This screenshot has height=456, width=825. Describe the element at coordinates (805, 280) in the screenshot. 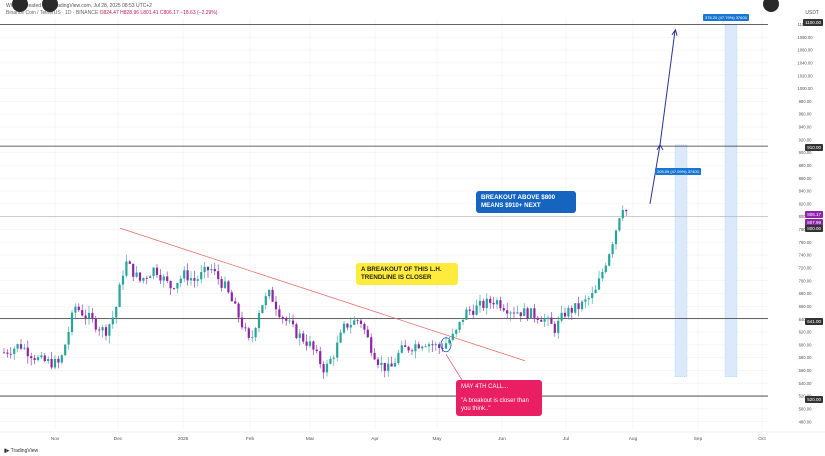

I see `y-tick-label: 700.00` at that location.